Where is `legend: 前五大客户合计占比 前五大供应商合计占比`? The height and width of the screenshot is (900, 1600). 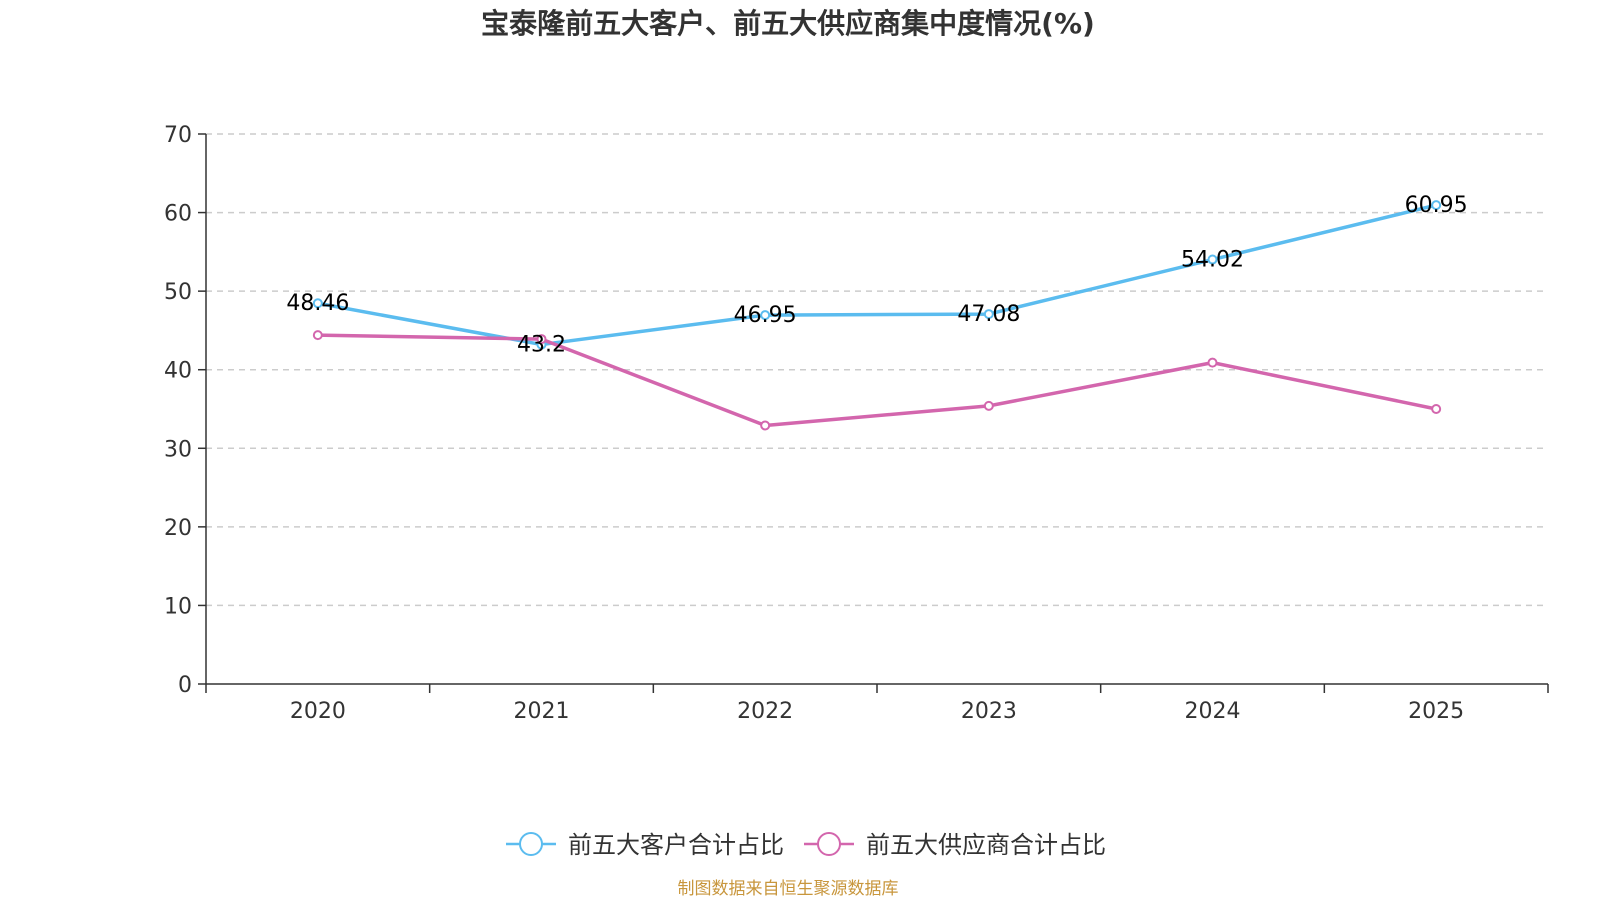
legend: 前五大客户合计占比 前五大供应商合计占比 is located at coordinates (806, 845).